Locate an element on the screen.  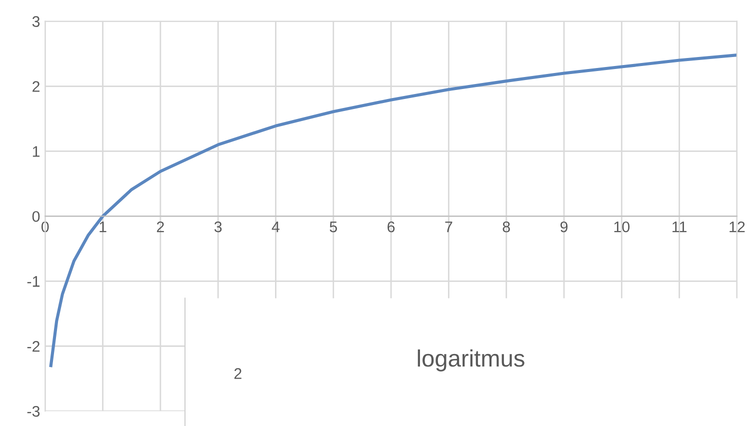
y-tick-label: 0 is located at coordinates (36, 216).